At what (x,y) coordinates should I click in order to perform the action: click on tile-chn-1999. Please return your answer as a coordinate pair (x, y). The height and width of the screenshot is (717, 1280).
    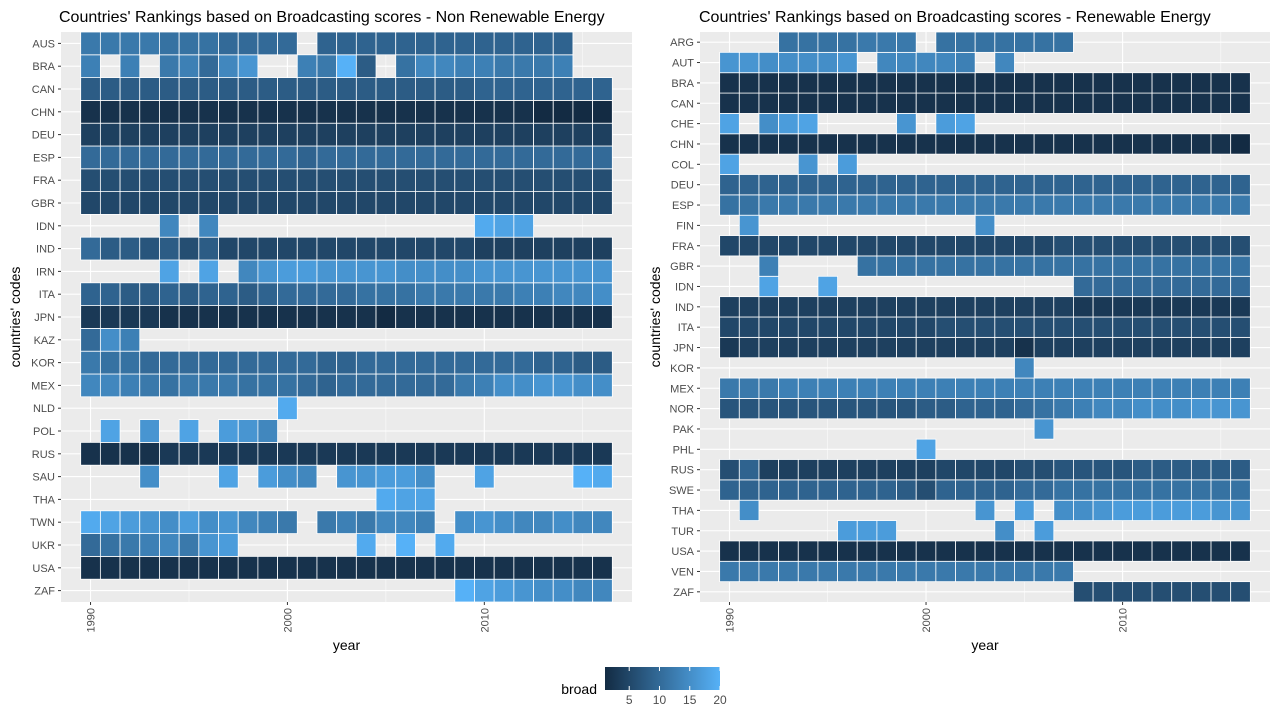
    Looking at the image, I should click on (267, 112).